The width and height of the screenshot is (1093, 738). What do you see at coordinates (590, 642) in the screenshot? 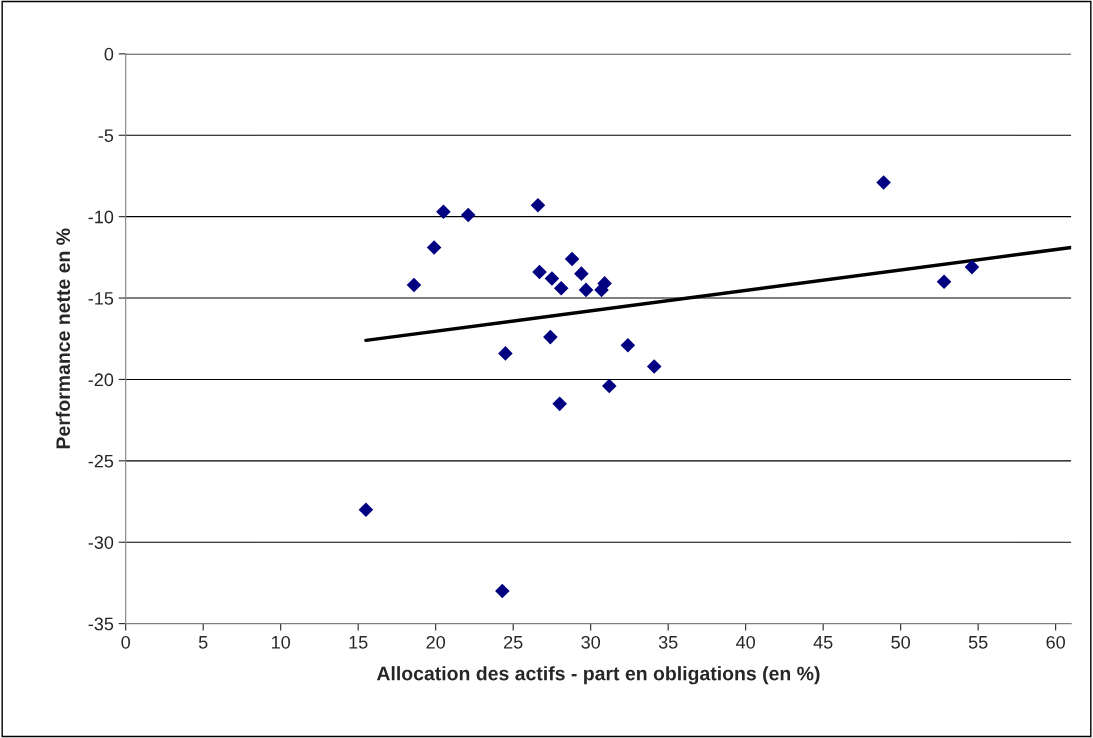
I see `x-tick-label: 30` at bounding box center [590, 642].